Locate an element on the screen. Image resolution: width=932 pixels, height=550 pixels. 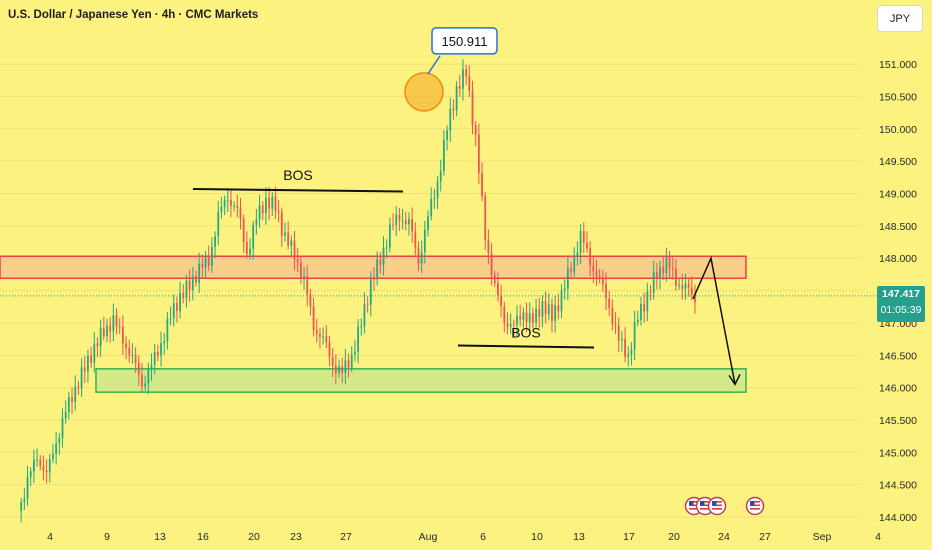
event-markers is located at coordinates (724, 506).